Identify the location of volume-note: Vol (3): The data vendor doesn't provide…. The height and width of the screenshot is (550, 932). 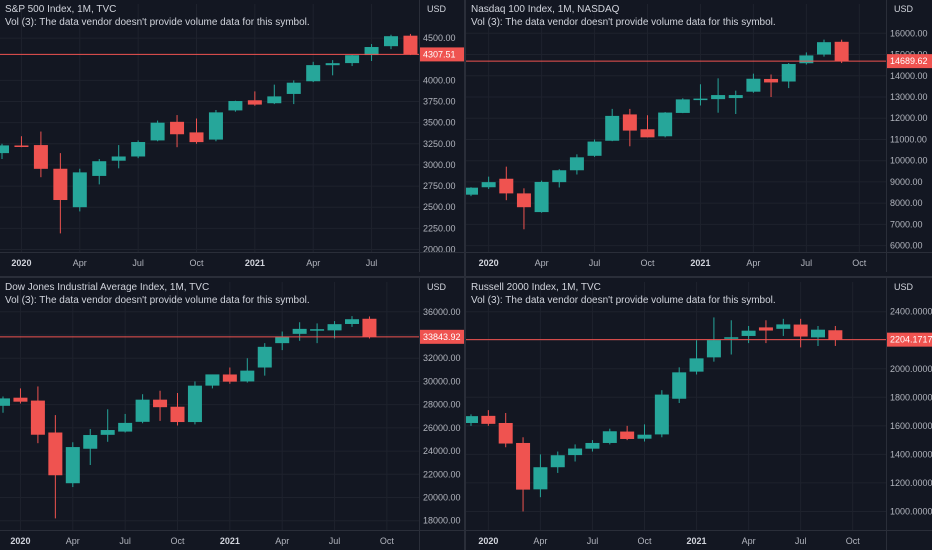
(623, 22).